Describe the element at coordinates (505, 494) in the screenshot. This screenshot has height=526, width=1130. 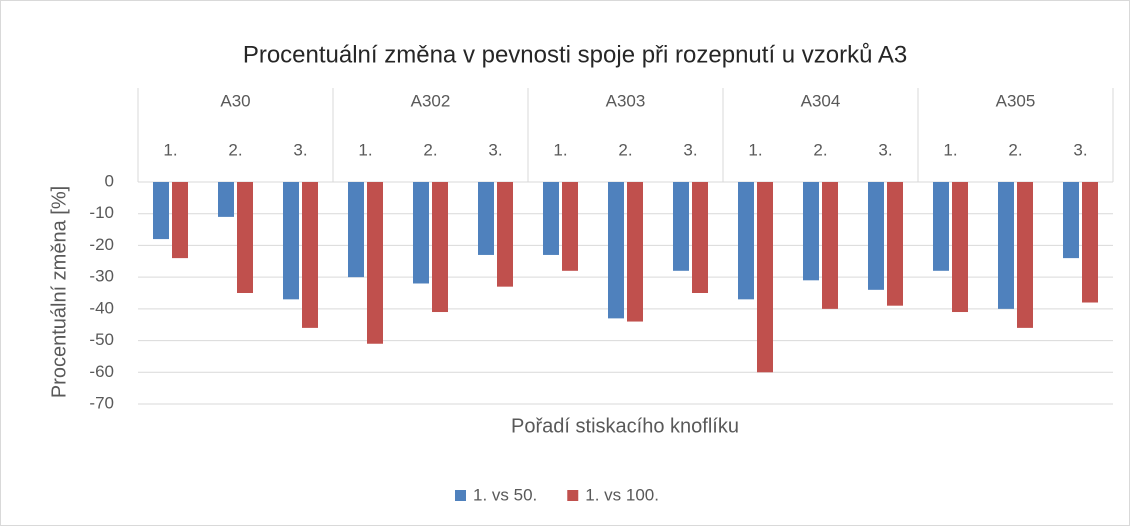
I see `legend-label: 1. vs 50.` at that location.